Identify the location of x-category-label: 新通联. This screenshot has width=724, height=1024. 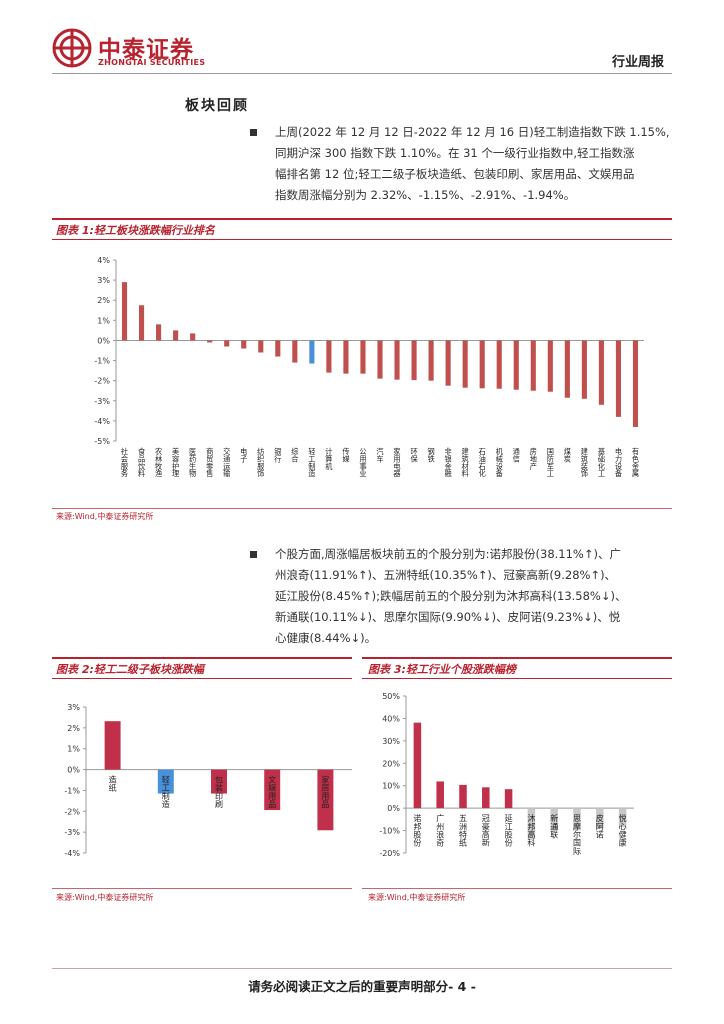
(554, 826).